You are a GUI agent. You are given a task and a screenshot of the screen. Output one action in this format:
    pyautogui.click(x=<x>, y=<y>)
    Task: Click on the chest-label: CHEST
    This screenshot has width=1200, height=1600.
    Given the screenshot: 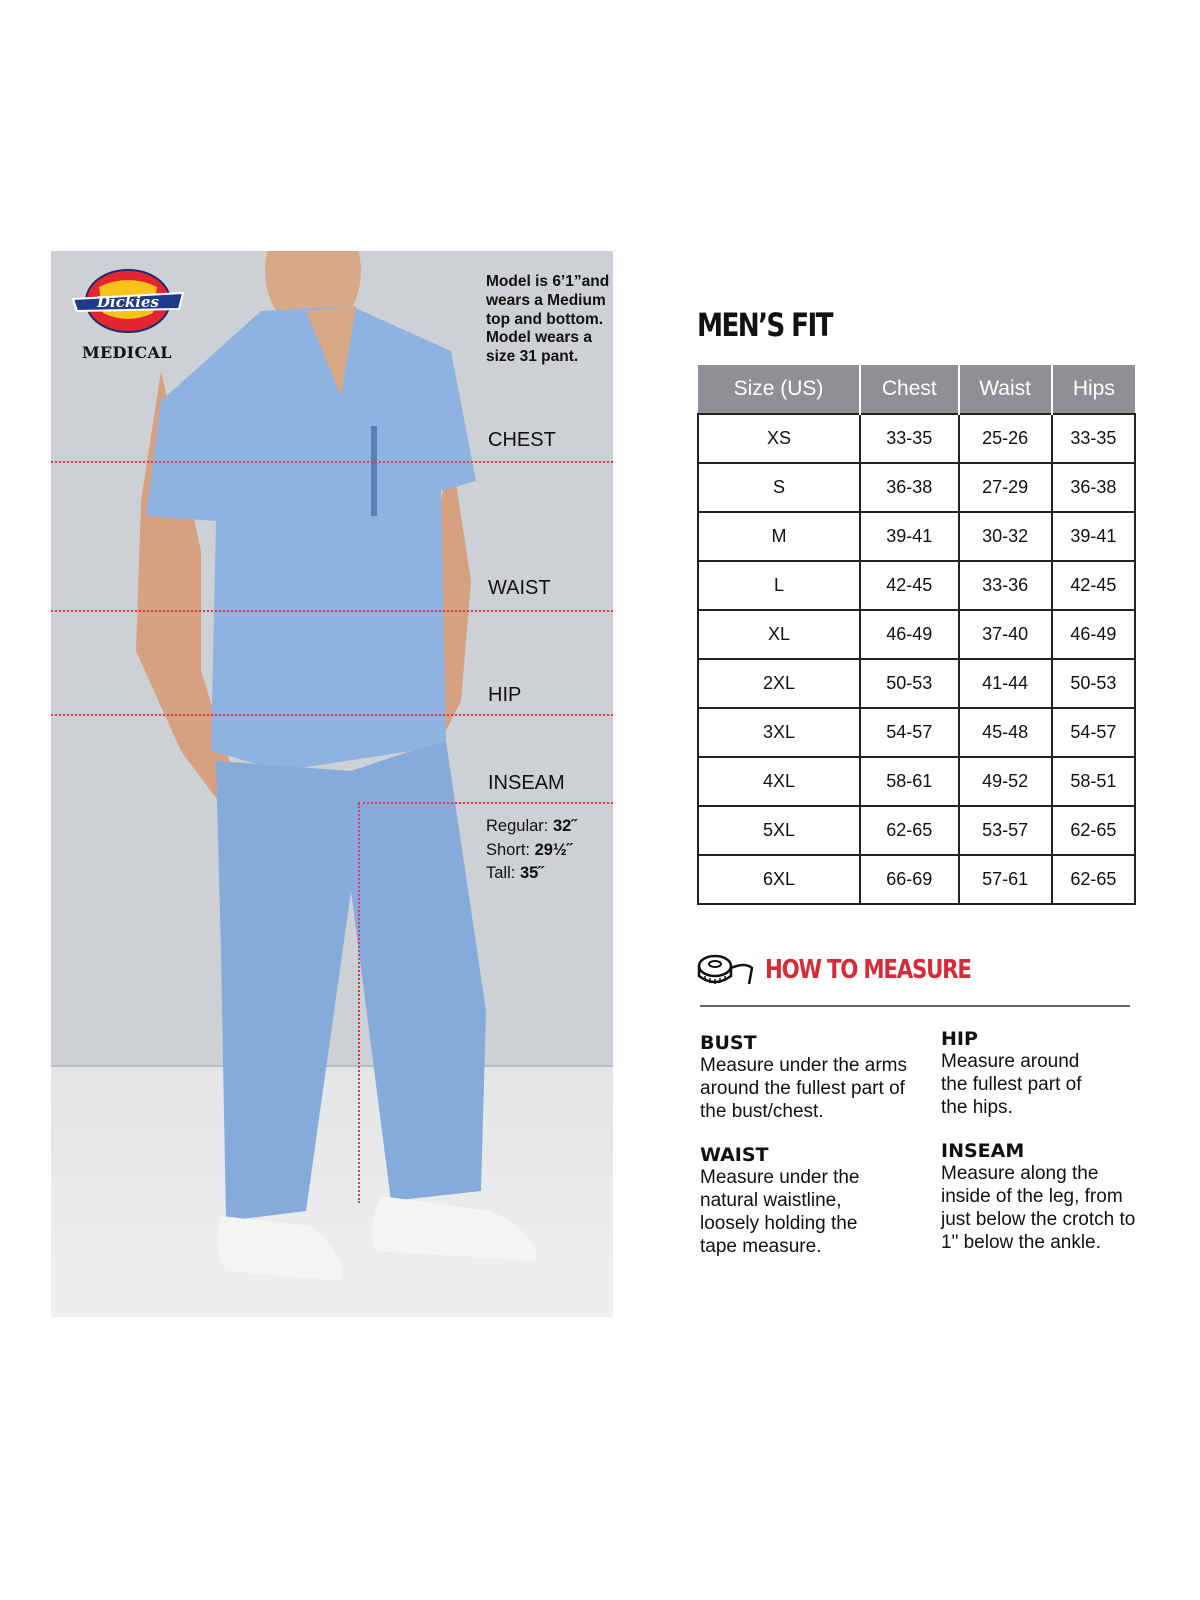 What is the action you would take?
    pyautogui.click(x=522, y=440)
    